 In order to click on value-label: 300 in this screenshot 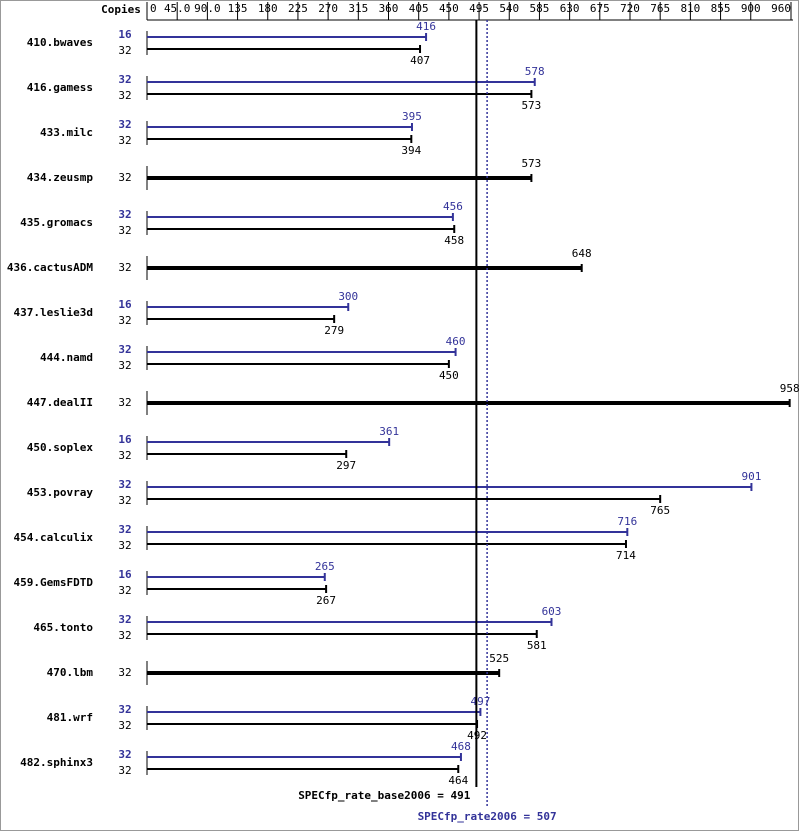, I will do `click(348, 296)`.